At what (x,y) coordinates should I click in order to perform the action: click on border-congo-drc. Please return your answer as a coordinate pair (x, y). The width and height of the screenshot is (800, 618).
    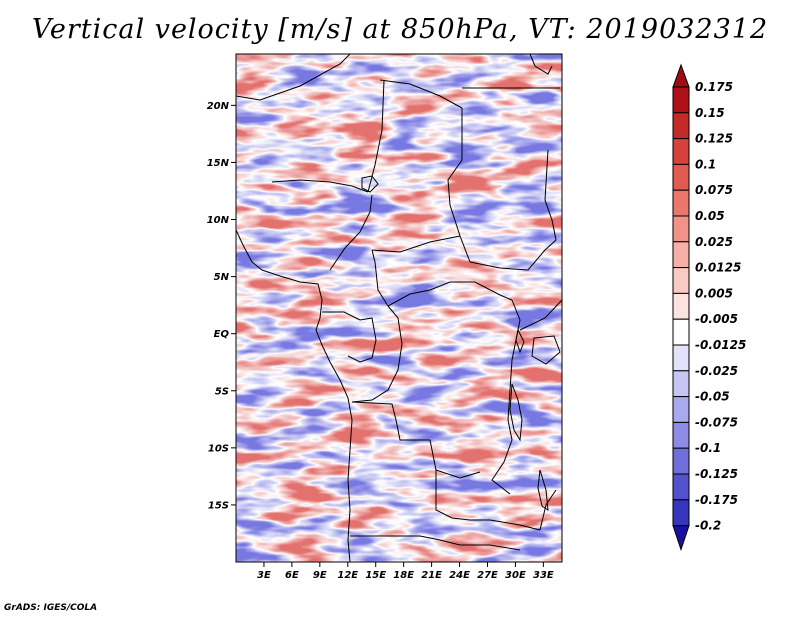
    Looking at the image, I should click on (377, 354).